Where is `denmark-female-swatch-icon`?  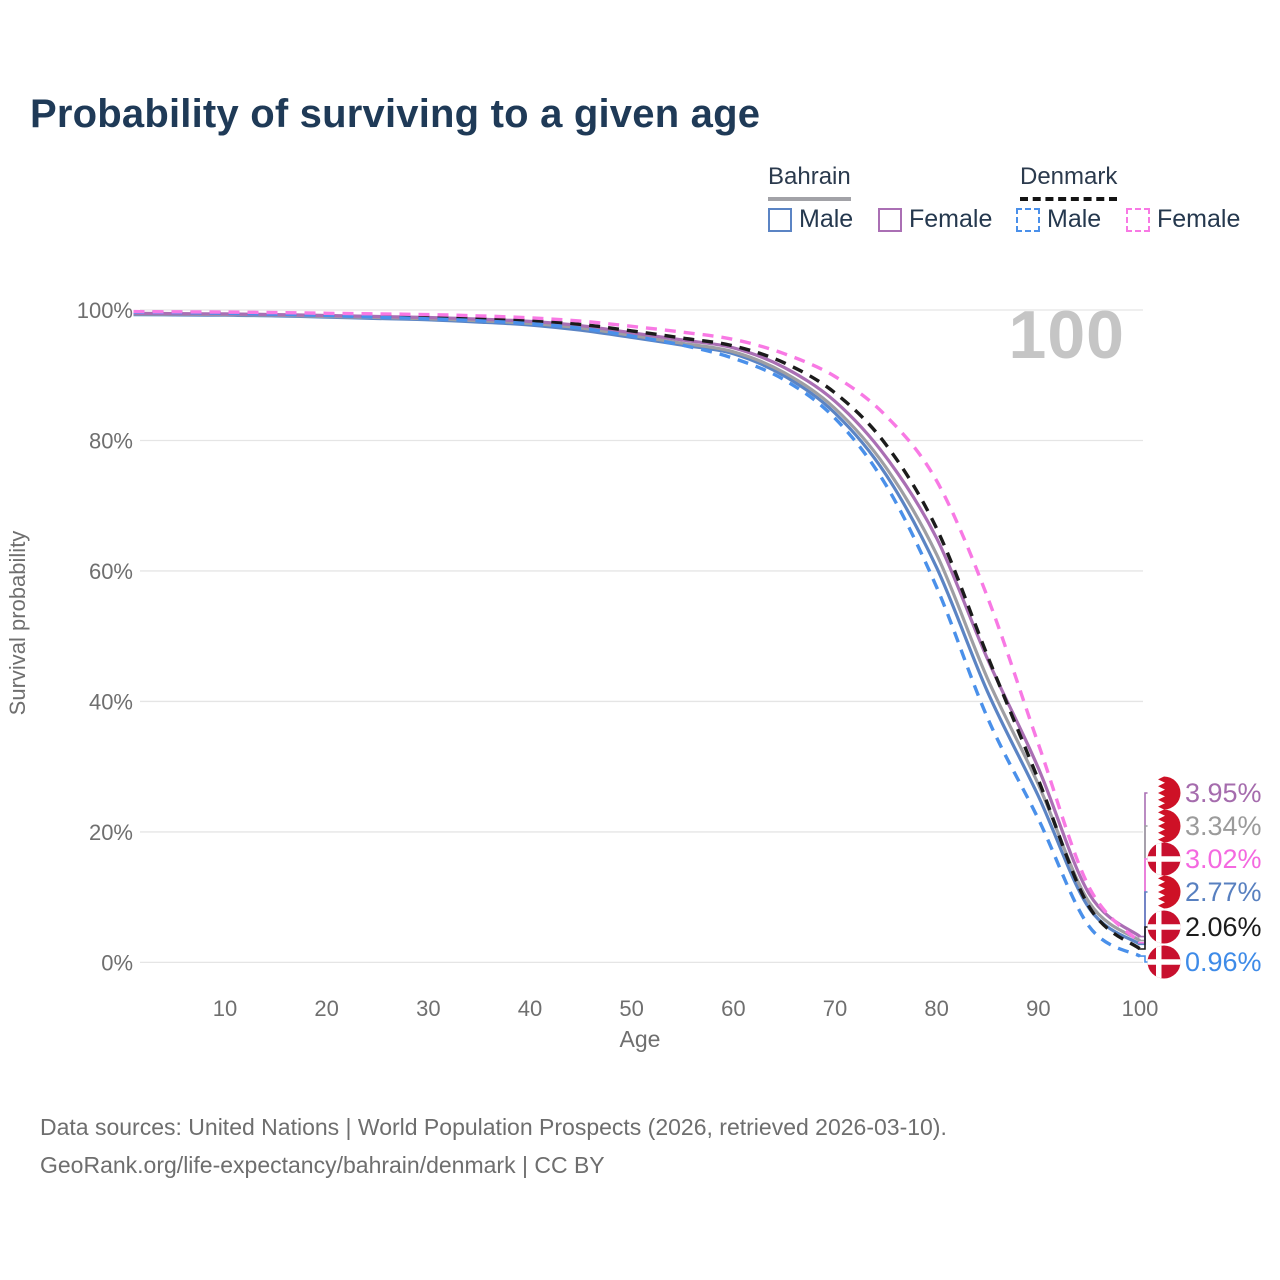 denmark-female-swatch-icon is located at coordinates (1138, 219).